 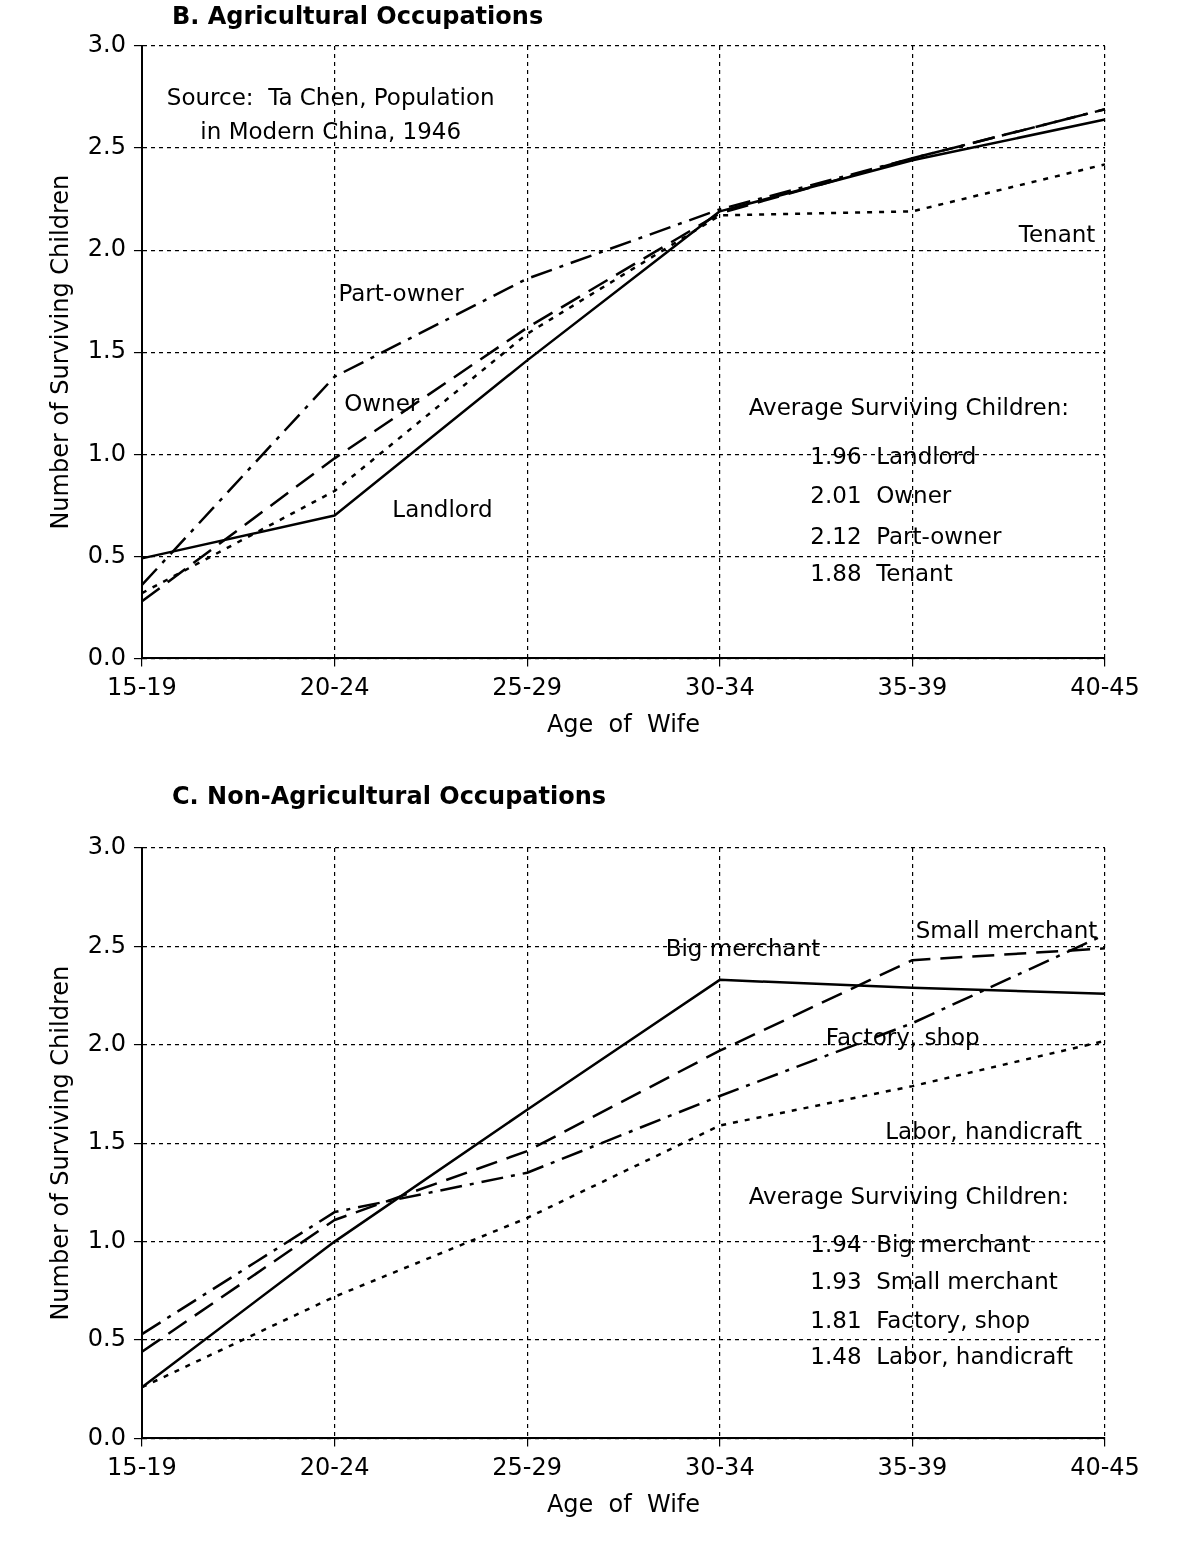 What do you see at coordinates (389, 796) in the screenshot?
I see `chart-title: C. Non-Agricultural Occupations` at bounding box center [389, 796].